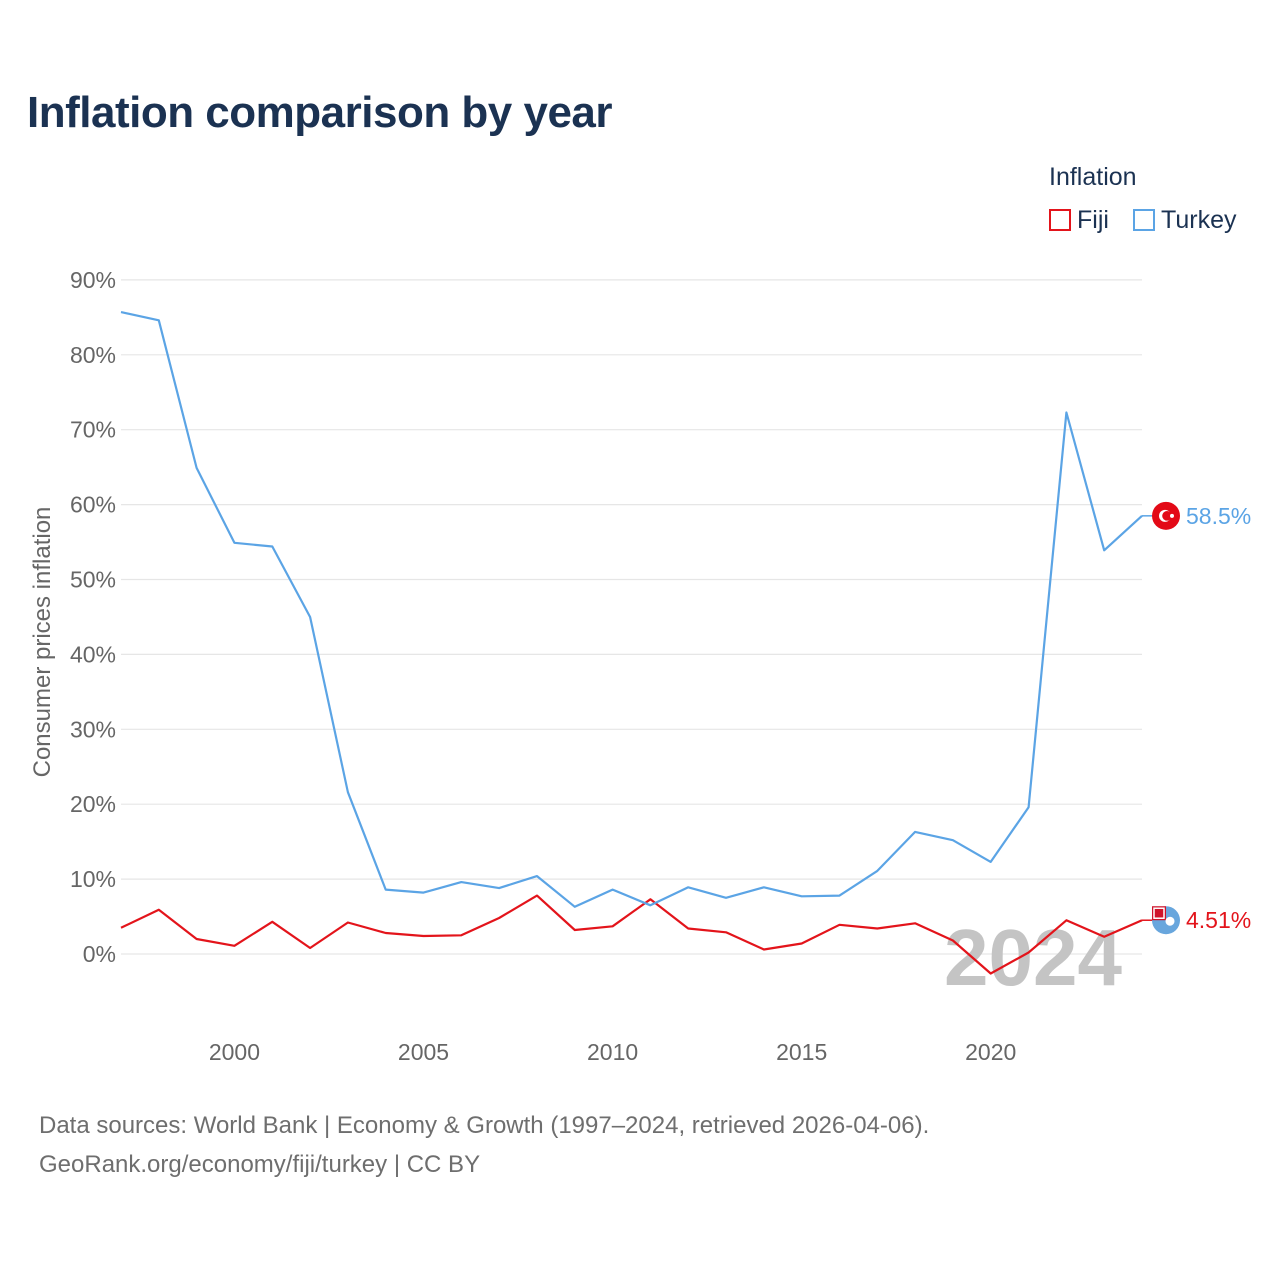 The height and width of the screenshot is (1280, 1280). I want to click on x-tick-label: 2010, so click(612, 1052).